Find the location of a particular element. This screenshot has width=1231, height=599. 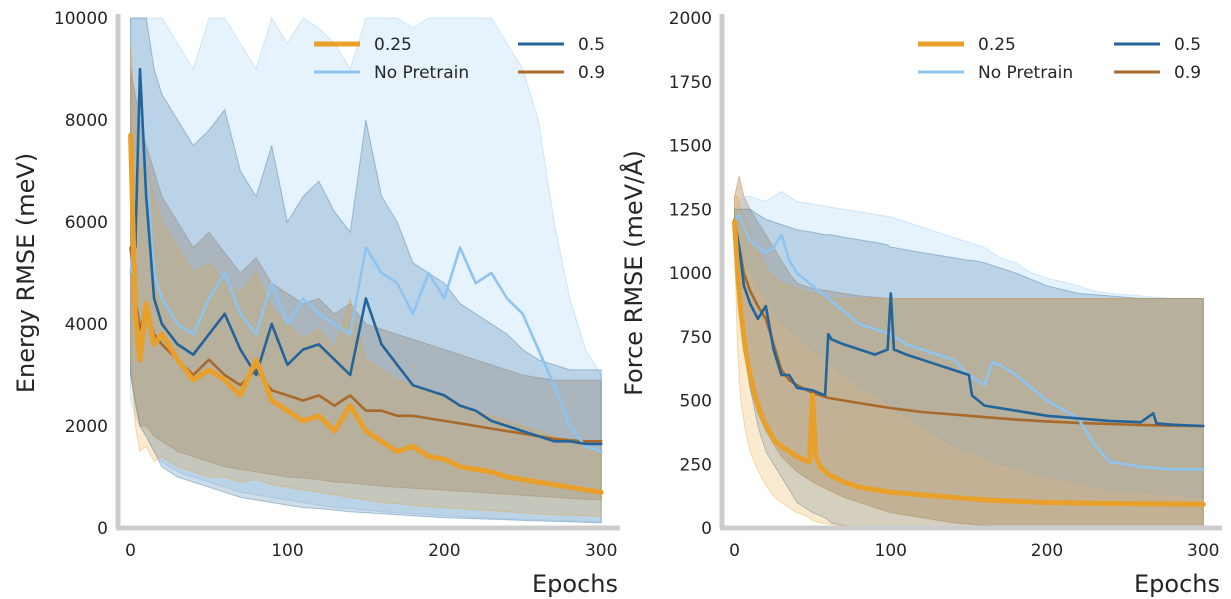

force-x-tick-label: 100 is located at coordinates (891, 551).